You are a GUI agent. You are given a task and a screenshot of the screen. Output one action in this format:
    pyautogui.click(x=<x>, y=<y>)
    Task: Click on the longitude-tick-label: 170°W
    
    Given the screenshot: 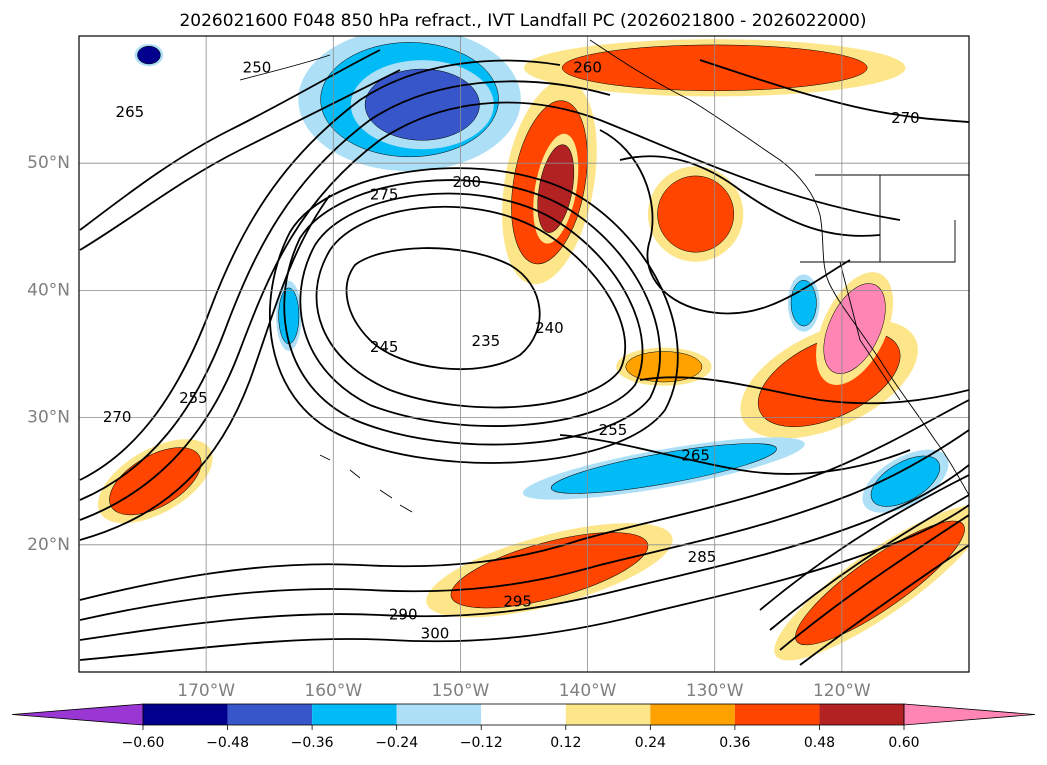 What is the action you would take?
    pyautogui.click(x=206, y=691)
    